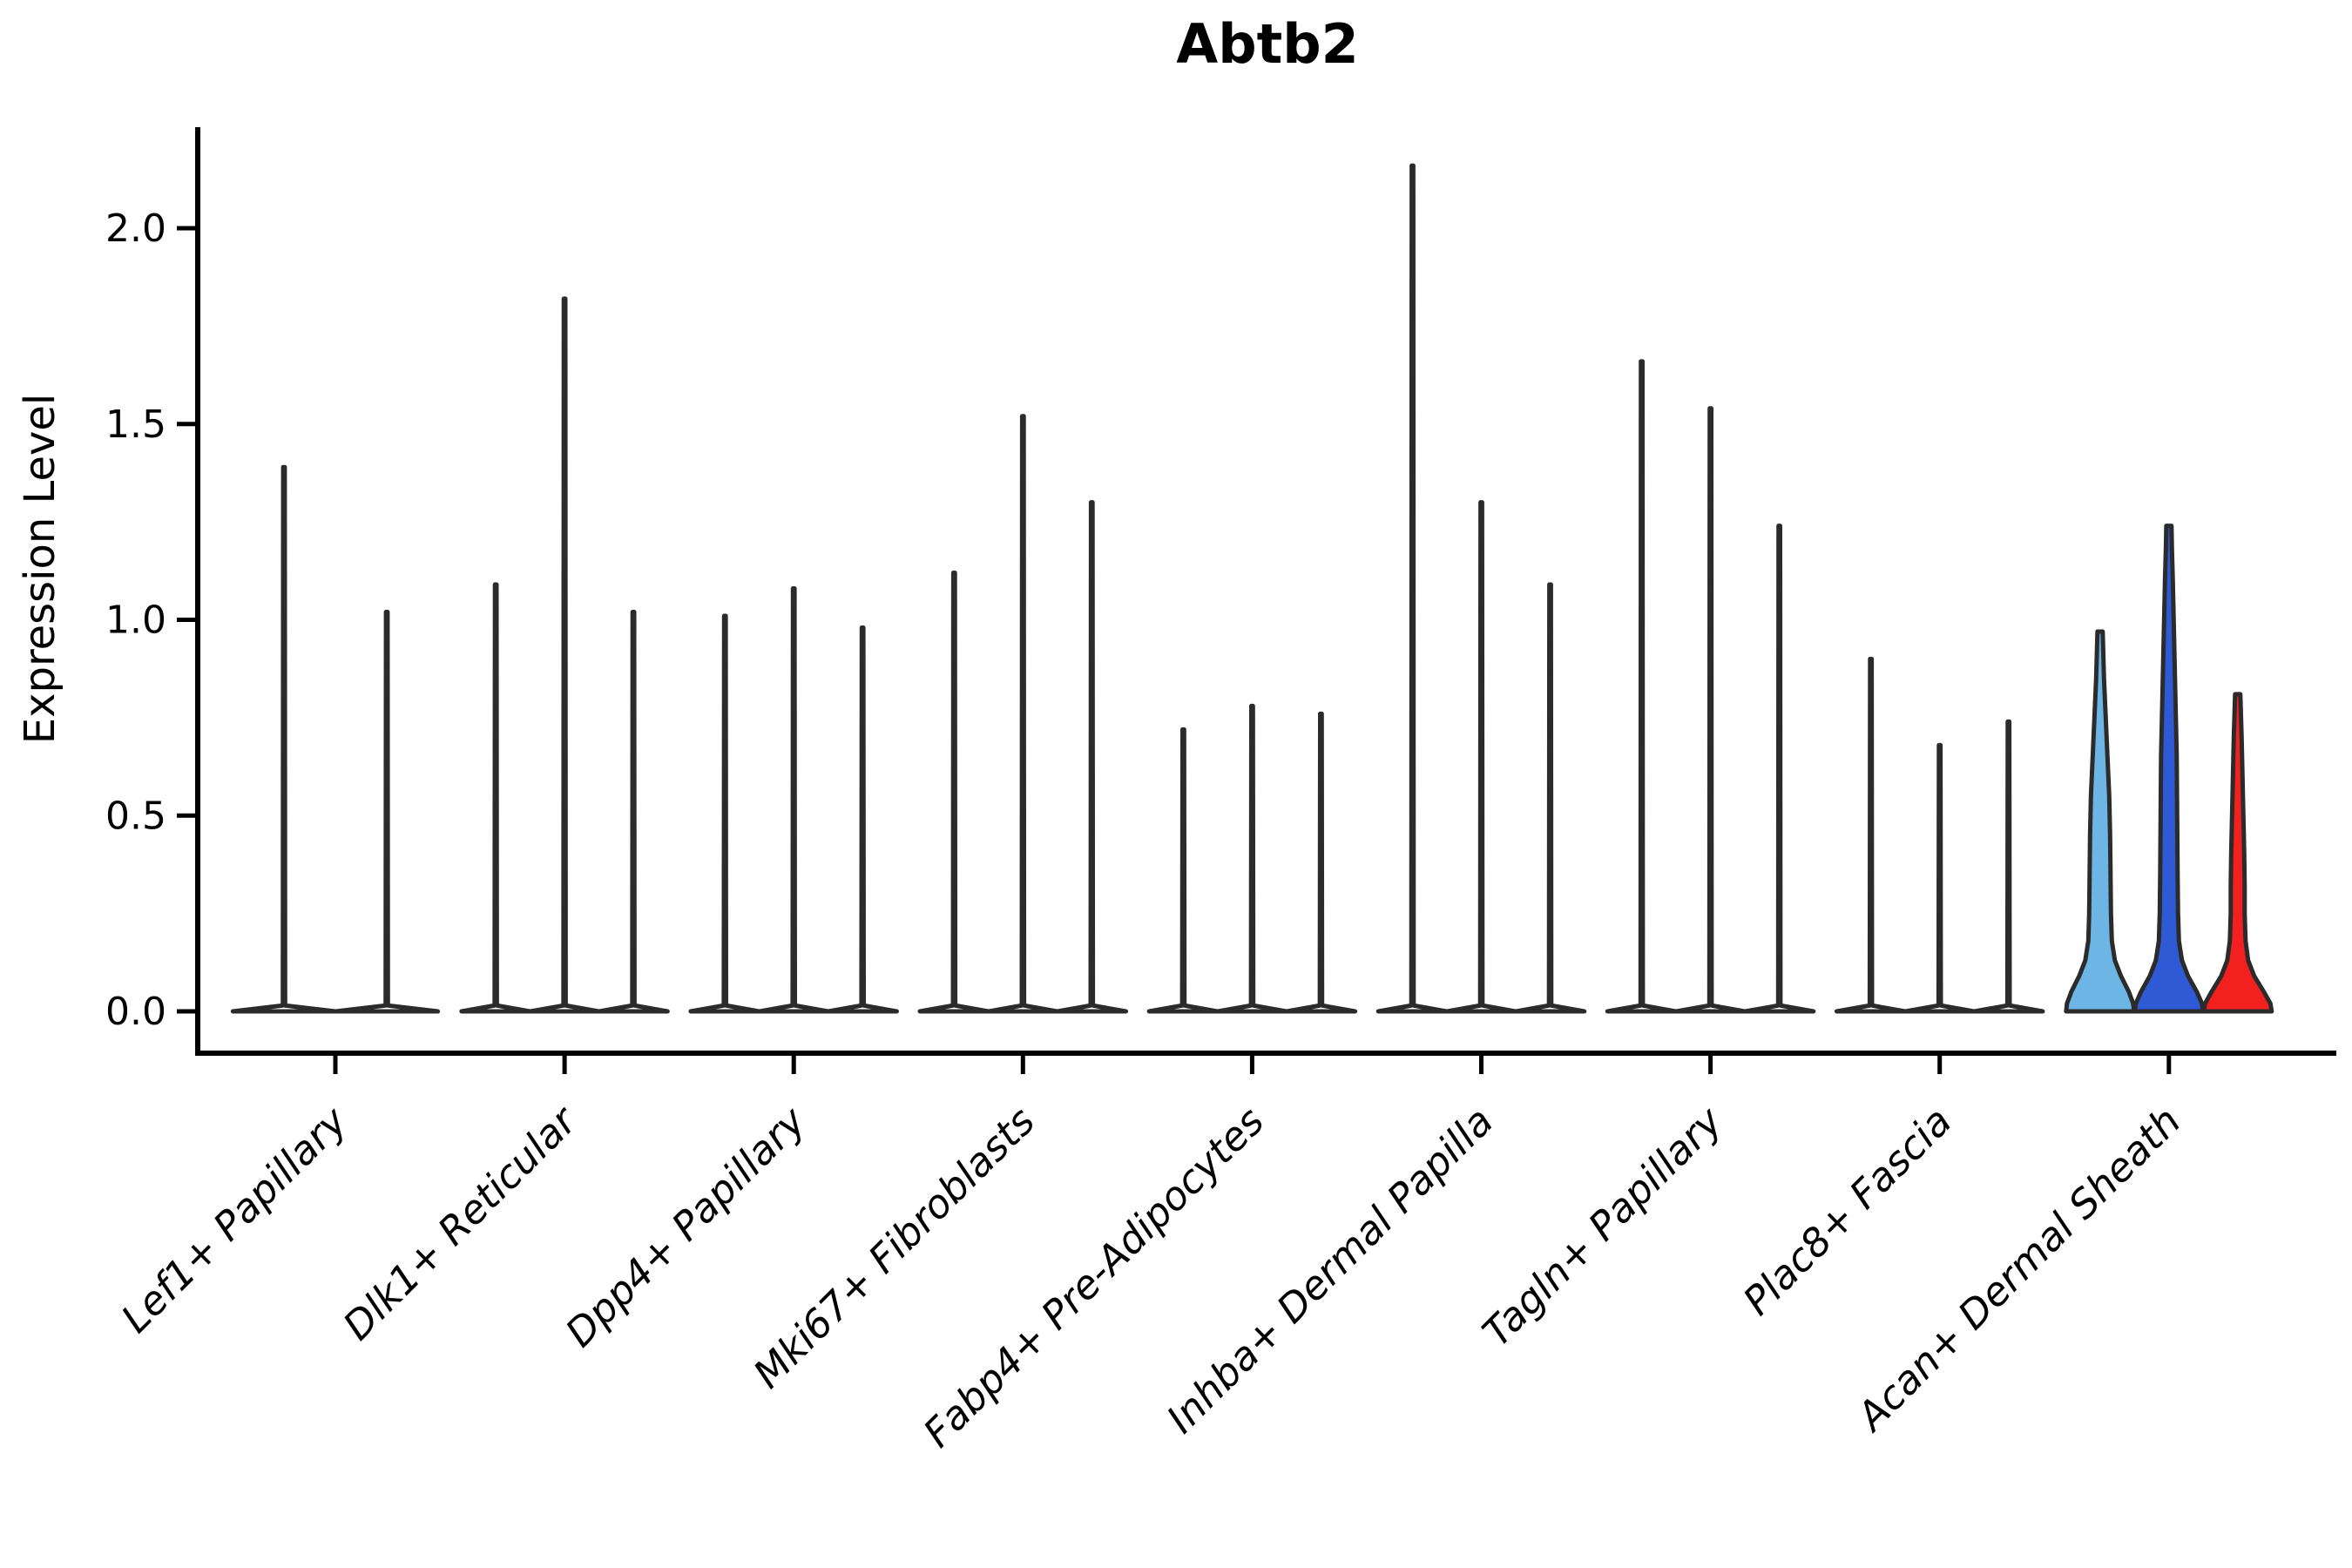 This screenshot has height=1568, width=2352. What do you see at coordinates (135, 228) in the screenshot?
I see `y-tick-label: 2.0` at bounding box center [135, 228].